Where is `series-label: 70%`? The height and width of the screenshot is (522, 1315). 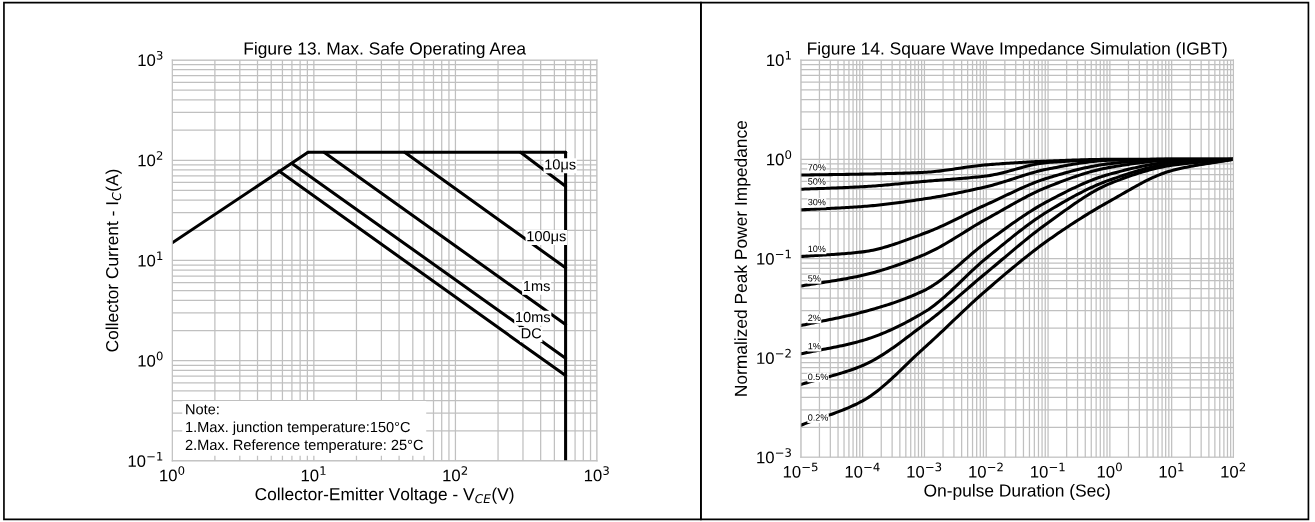
series-label: 70% is located at coordinates (817, 167).